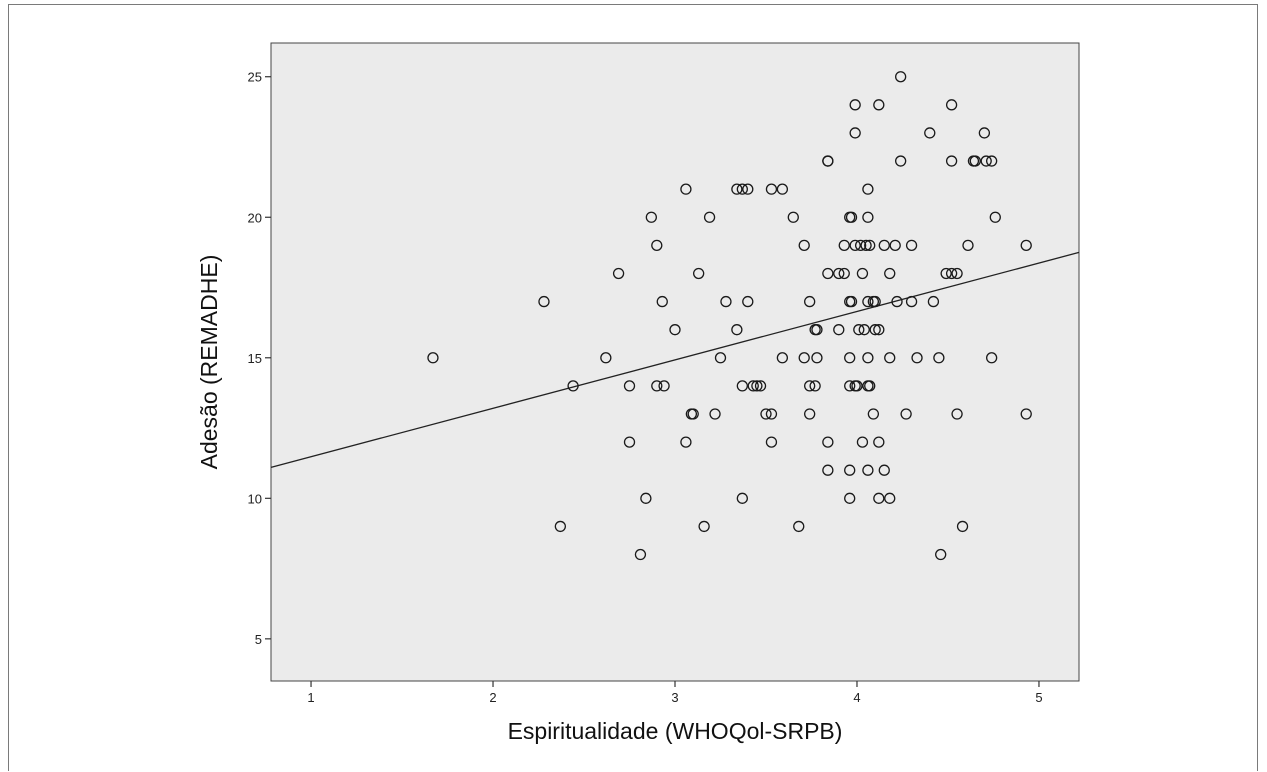 Image resolution: width=1267 pixels, height=772 pixels. What do you see at coordinates (258, 639) in the screenshot?
I see `y-tick-label: 5` at bounding box center [258, 639].